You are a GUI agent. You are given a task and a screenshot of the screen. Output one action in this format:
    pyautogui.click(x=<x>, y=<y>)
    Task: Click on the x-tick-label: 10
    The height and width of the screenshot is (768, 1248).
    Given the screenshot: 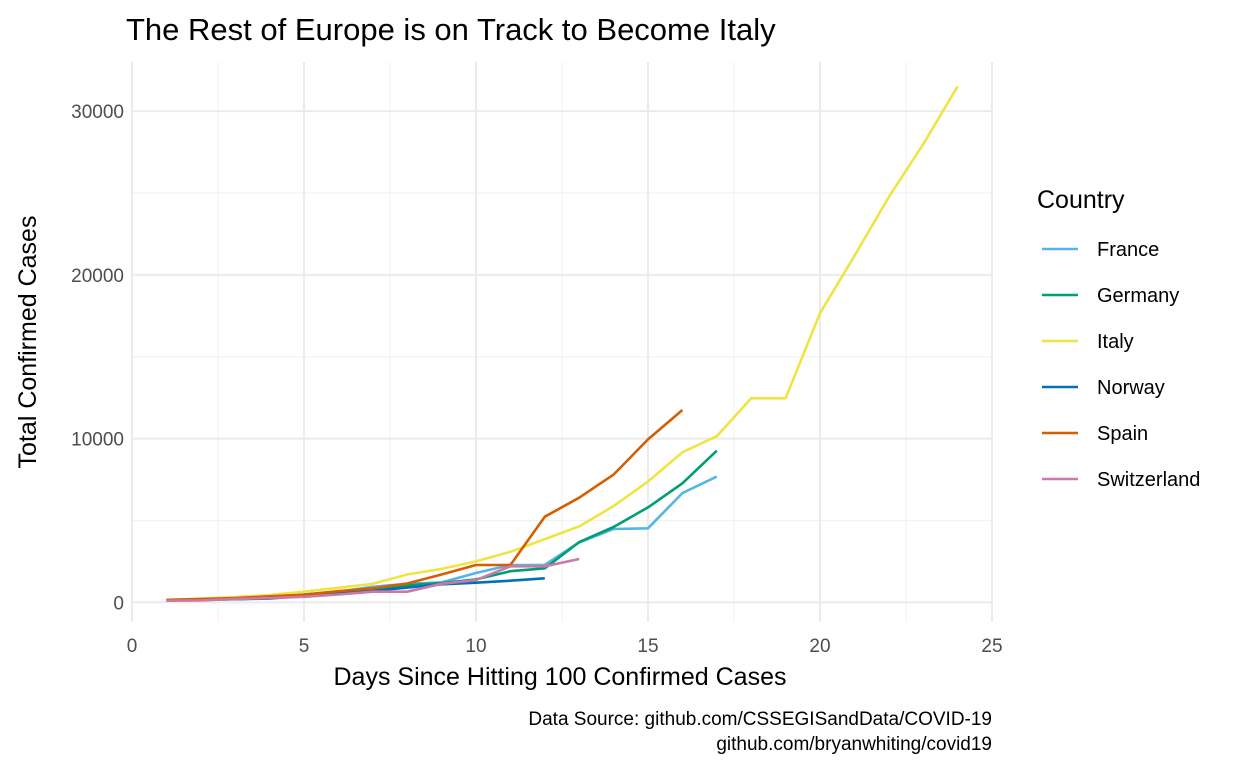 What is the action you would take?
    pyautogui.click(x=475, y=646)
    